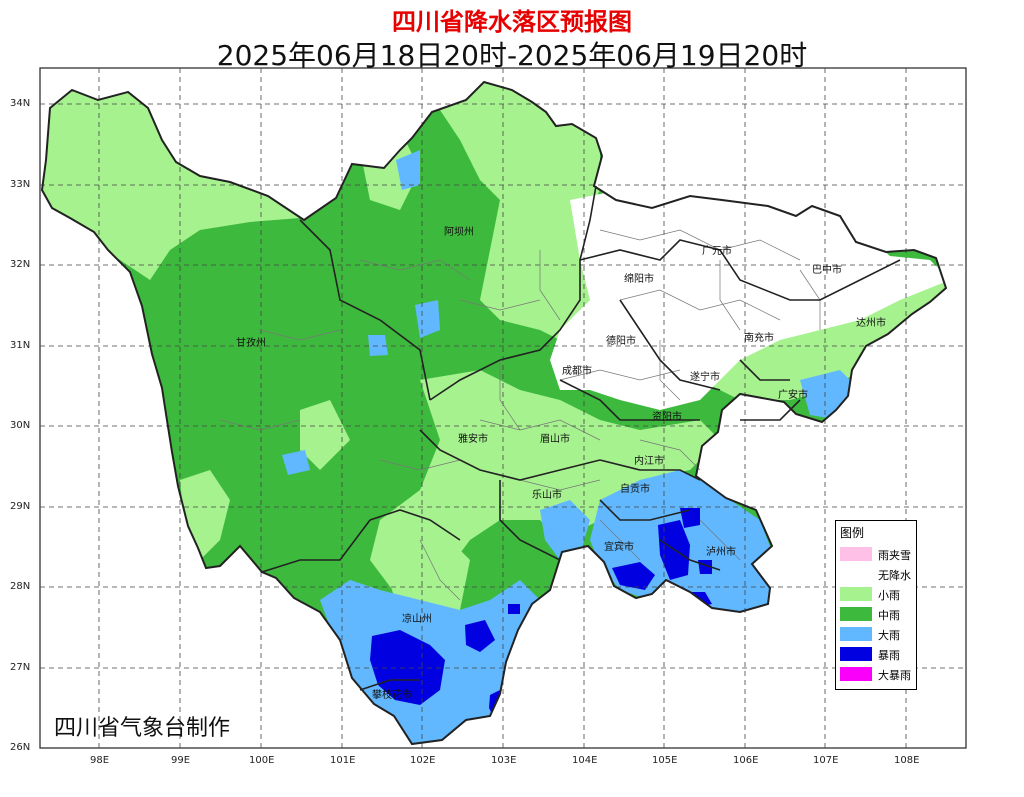 Image resolution: width=1024 pixels, height=797 pixels. I want to click on label-mianyang: 绵阳市, so click(639, 278).